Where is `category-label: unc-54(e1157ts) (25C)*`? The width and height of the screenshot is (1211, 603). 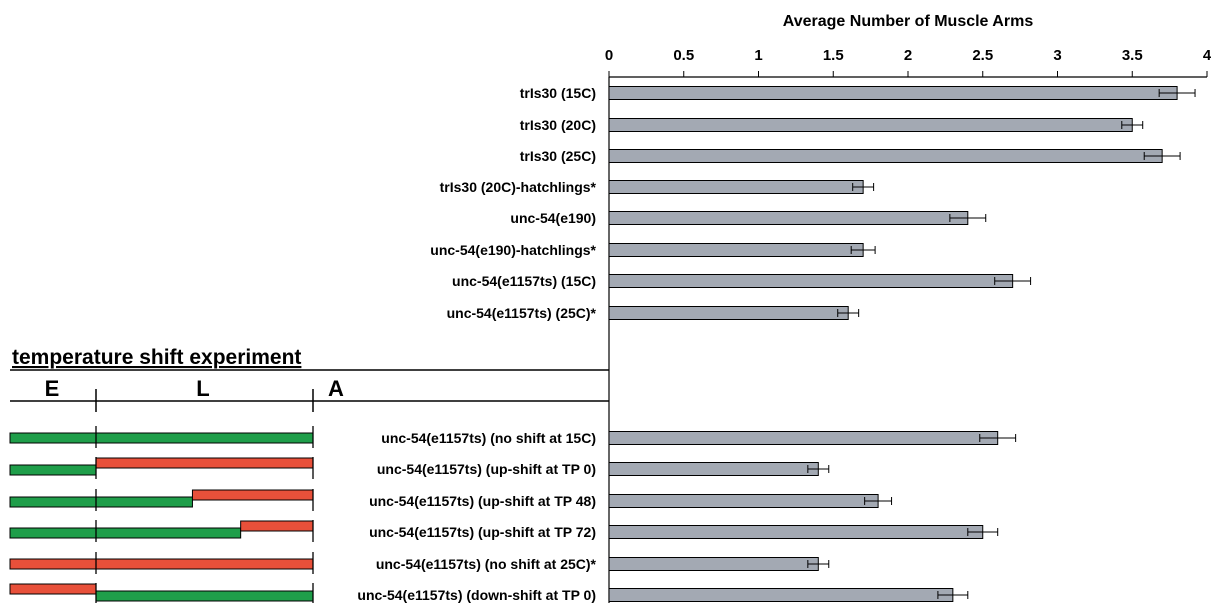
category-label: unc-54(e1157ts) (25C)* is located at coordinates (522, 313).